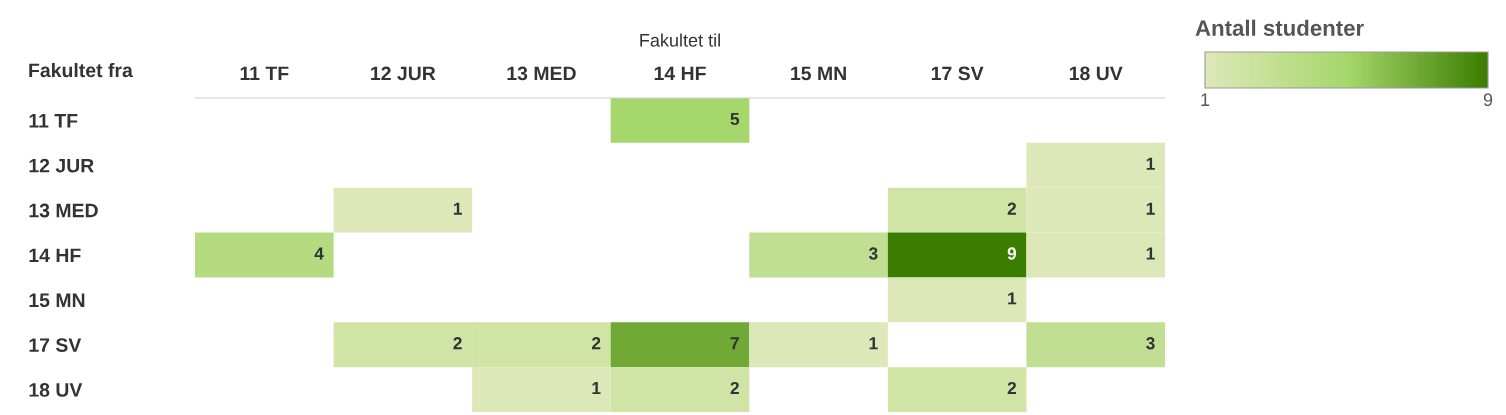  Describe the element at coordinates (734, 343) in the screenshot. I see `data-label: 7` at that location.